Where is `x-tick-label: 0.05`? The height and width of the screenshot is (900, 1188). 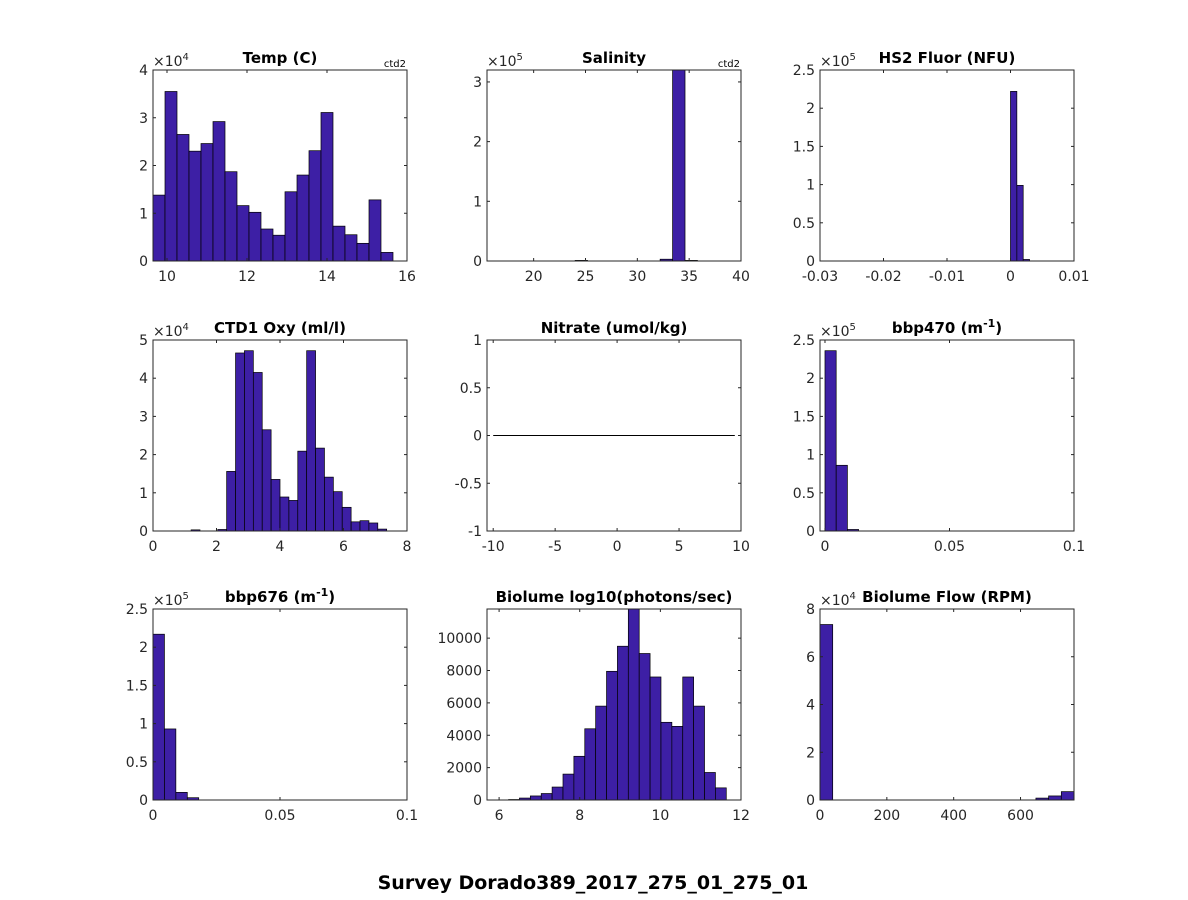 x-tick-label: 0.05 is located at coordinates (279, 816).